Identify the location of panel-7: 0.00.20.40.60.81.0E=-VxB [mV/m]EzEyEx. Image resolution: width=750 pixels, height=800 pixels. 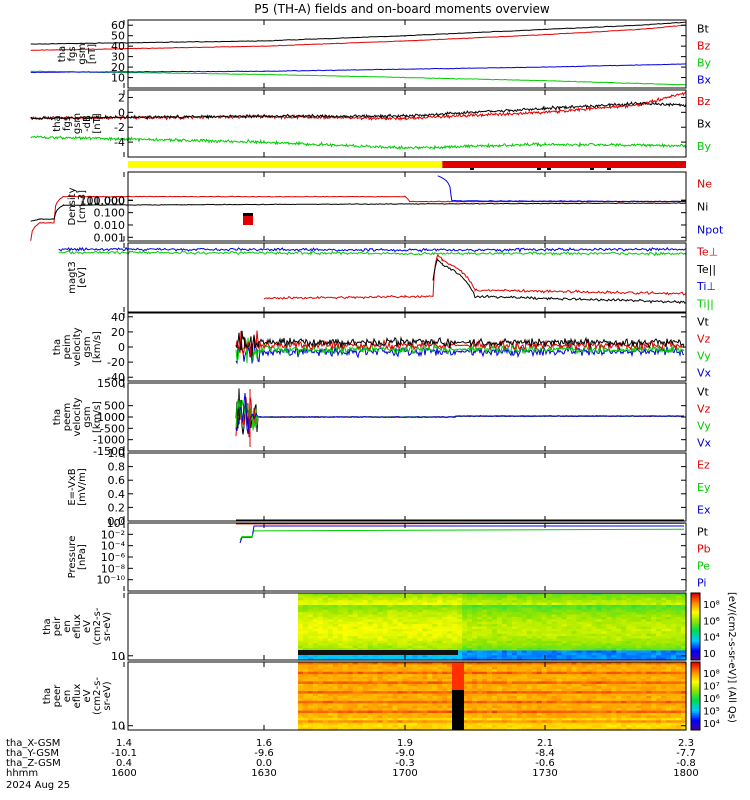
(389, 487).